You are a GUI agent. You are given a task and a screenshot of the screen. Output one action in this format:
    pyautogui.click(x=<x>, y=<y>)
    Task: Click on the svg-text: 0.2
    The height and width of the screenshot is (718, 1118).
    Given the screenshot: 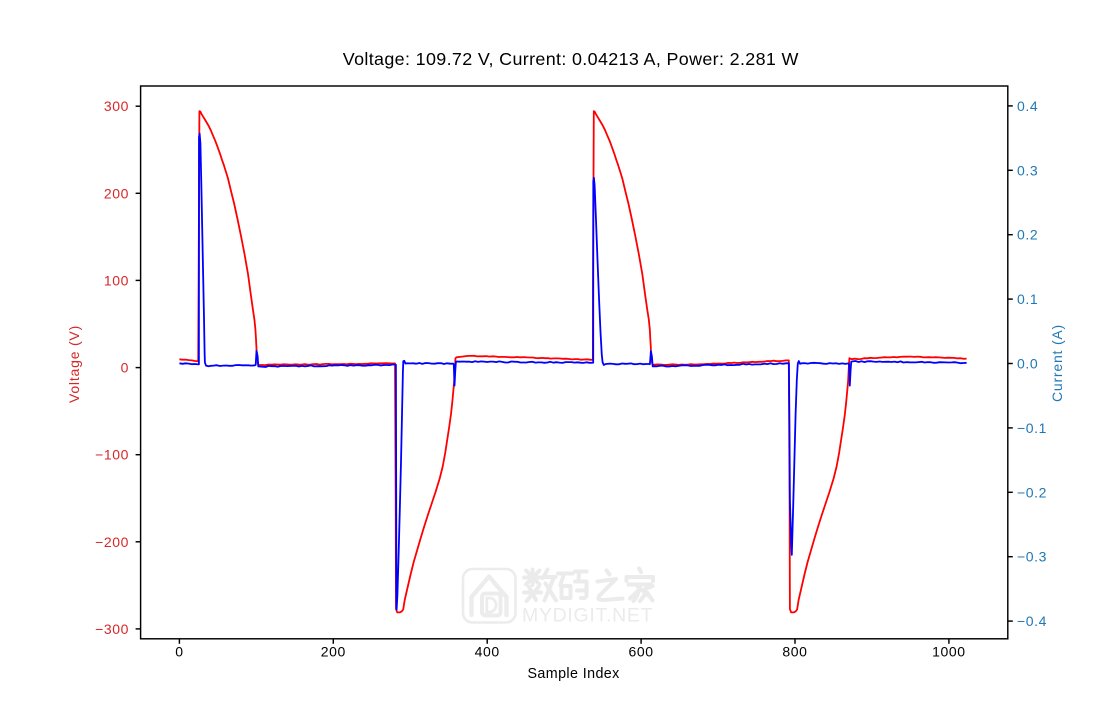 What is the action you would take?
    pyautogui.click(x=1027, y=235)
    